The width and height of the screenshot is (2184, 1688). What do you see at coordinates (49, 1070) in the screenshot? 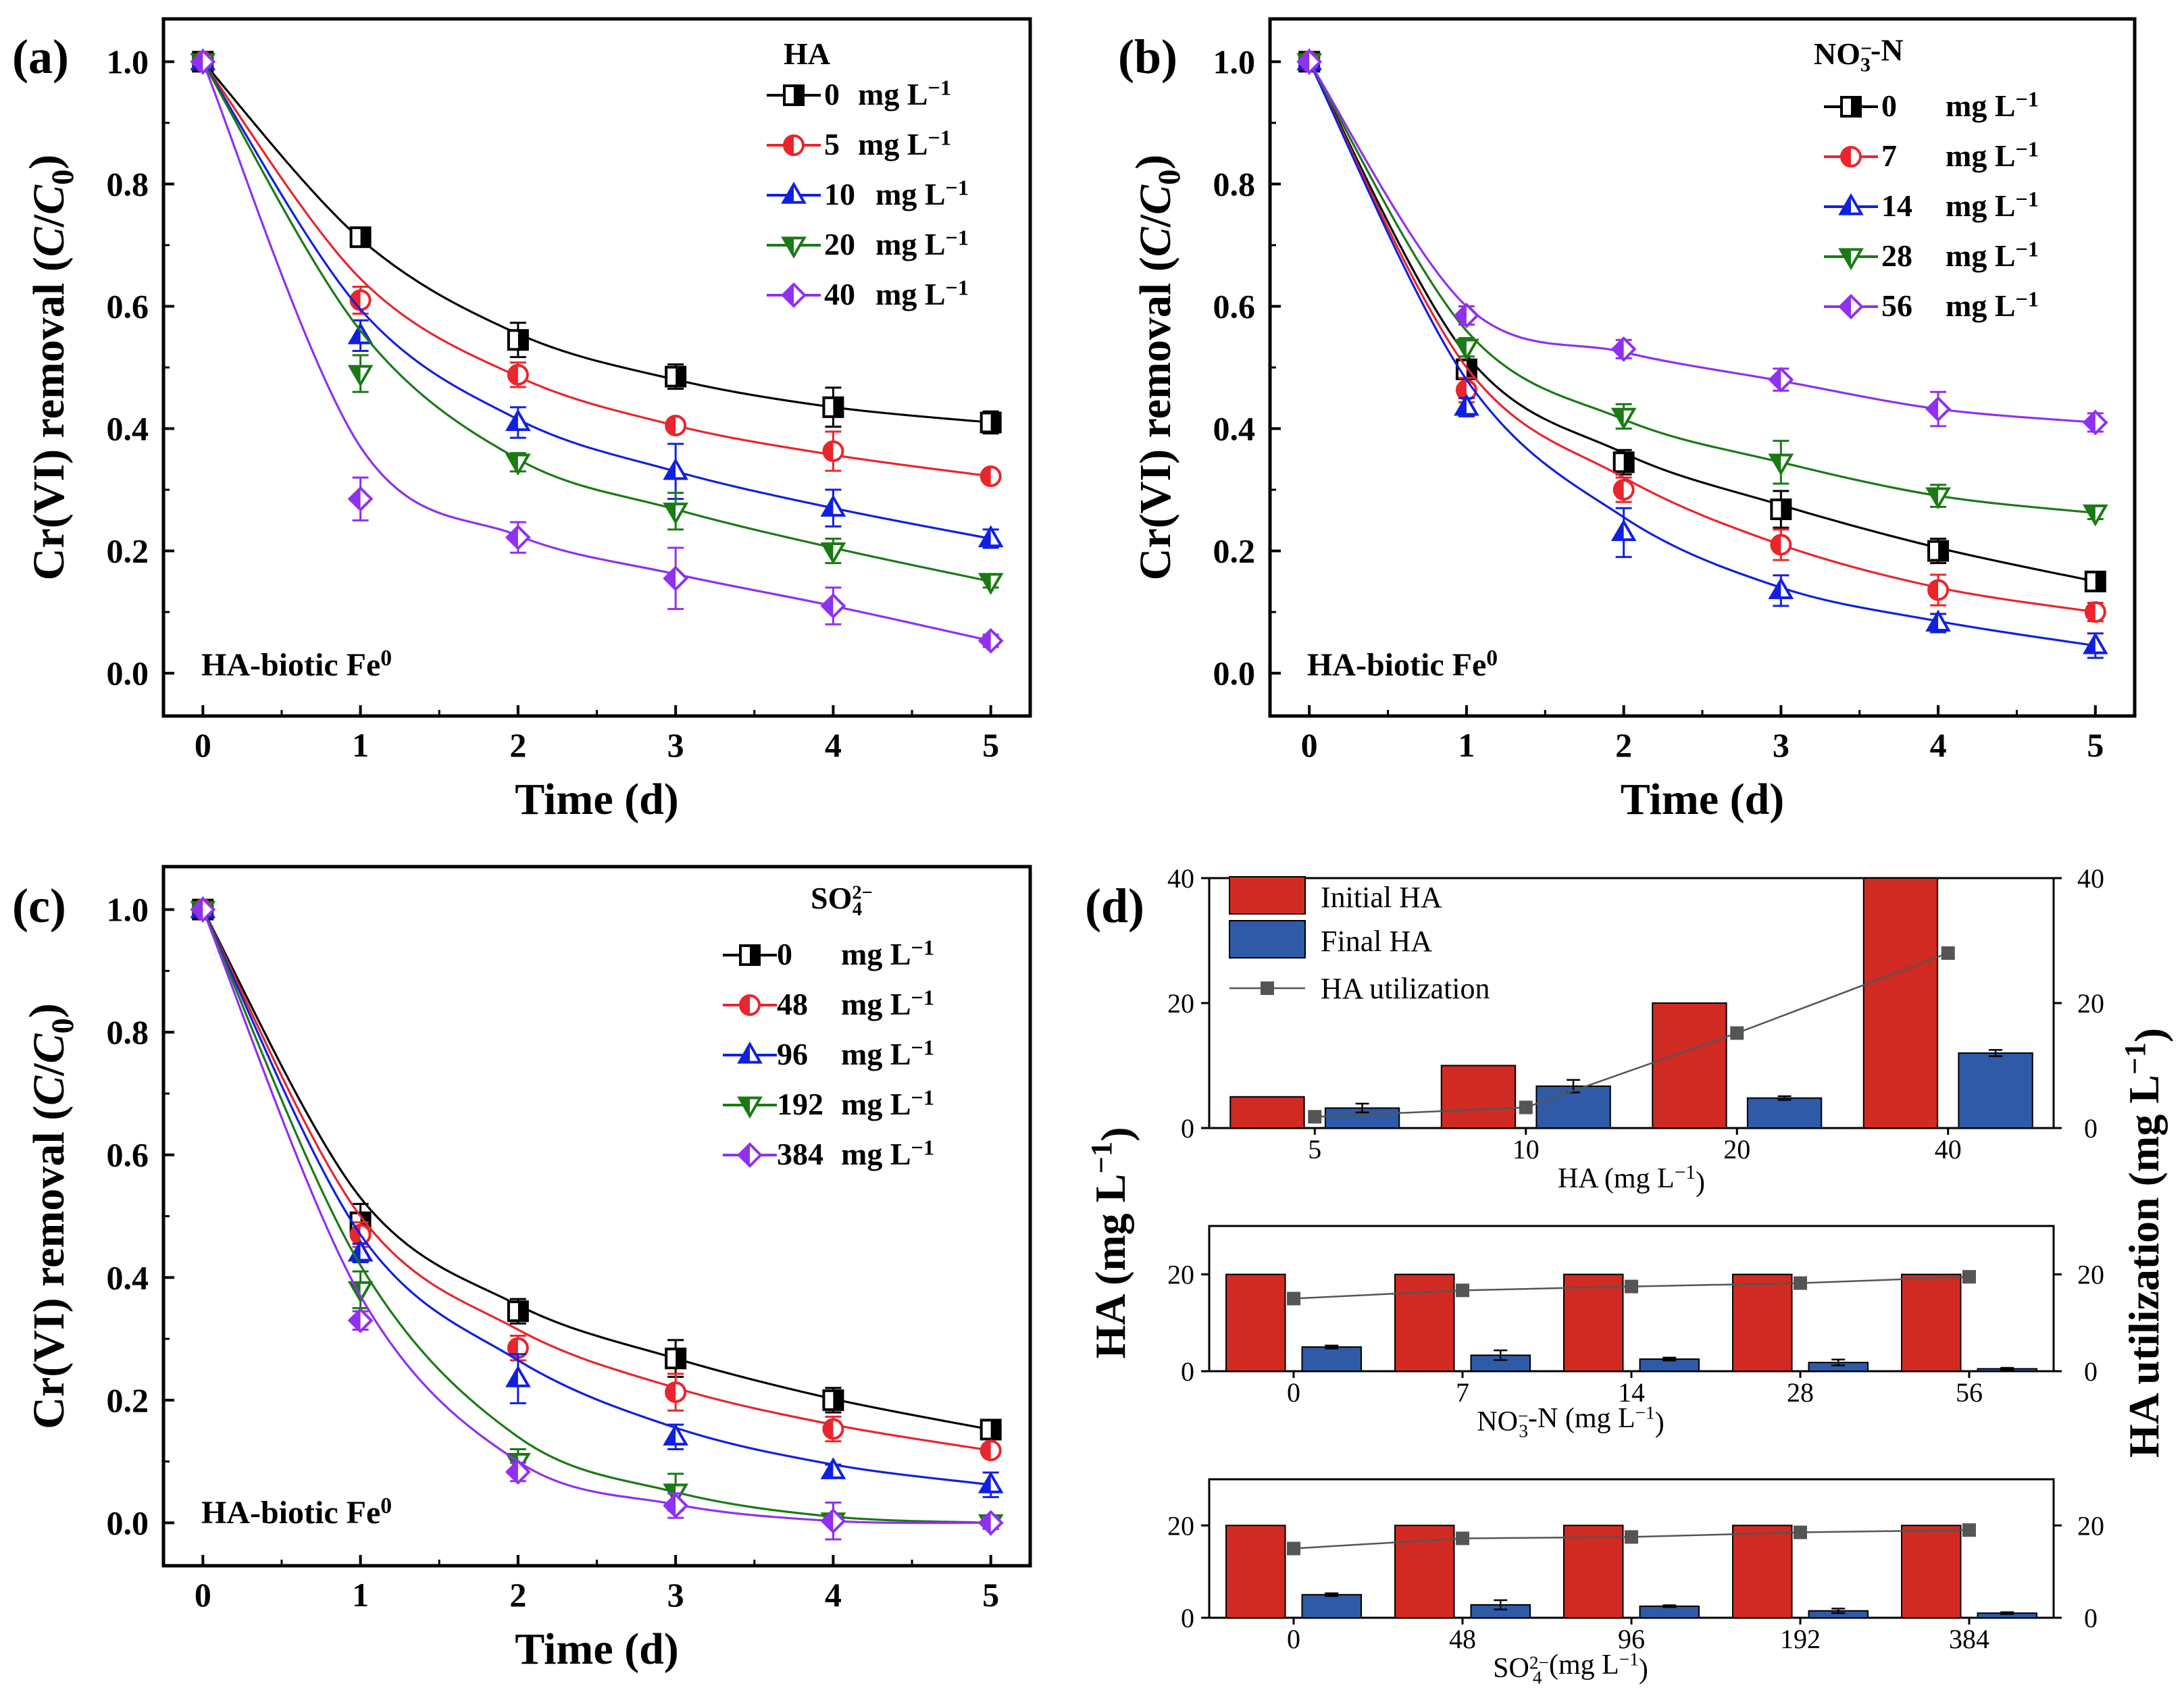
I see `y-axis-title-part-2: /` at bounding box center [49, 1070].